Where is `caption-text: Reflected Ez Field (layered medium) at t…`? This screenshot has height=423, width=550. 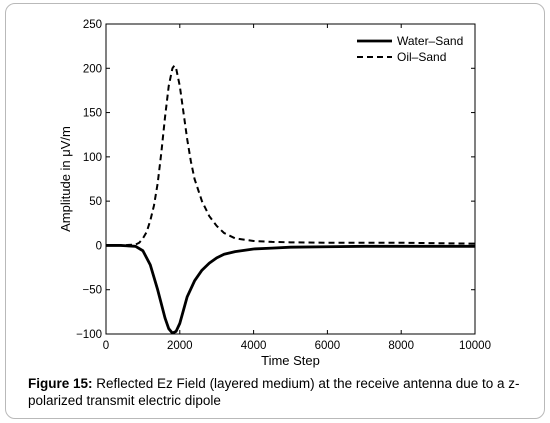
caption-text: Reflected Ez Field (layered medium) at t… is located at coordinates (274, 392).